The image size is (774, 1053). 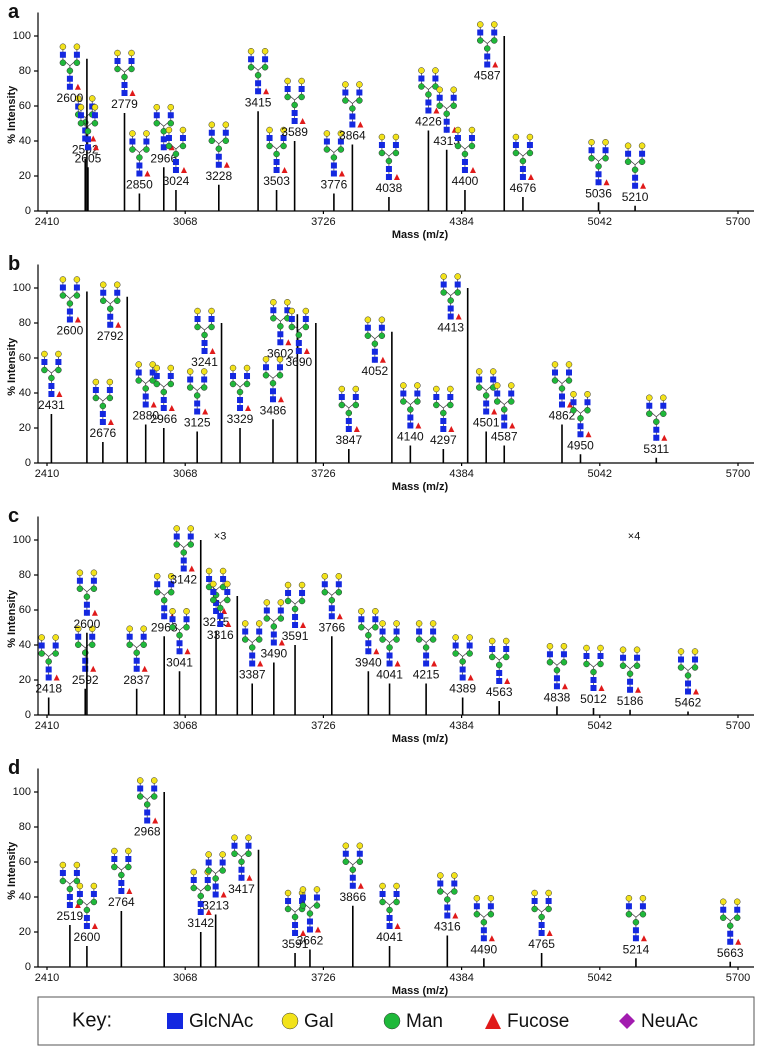 What do you see at coordinates (185, 726) in the screenshot?
I see `x-tick-label: 3068` at bounding box center [185, 726].